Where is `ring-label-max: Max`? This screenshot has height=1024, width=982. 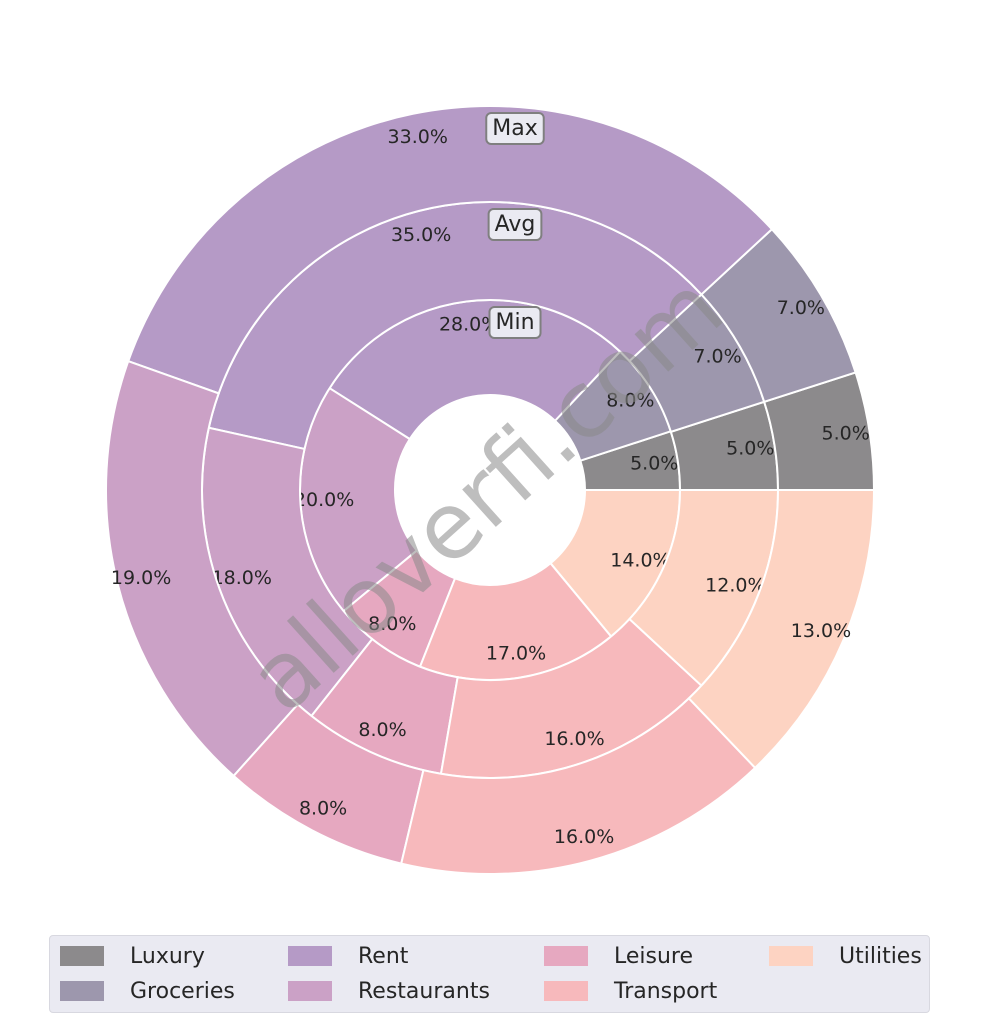 ring-label-max: Max is located at coordinates (515, 128).